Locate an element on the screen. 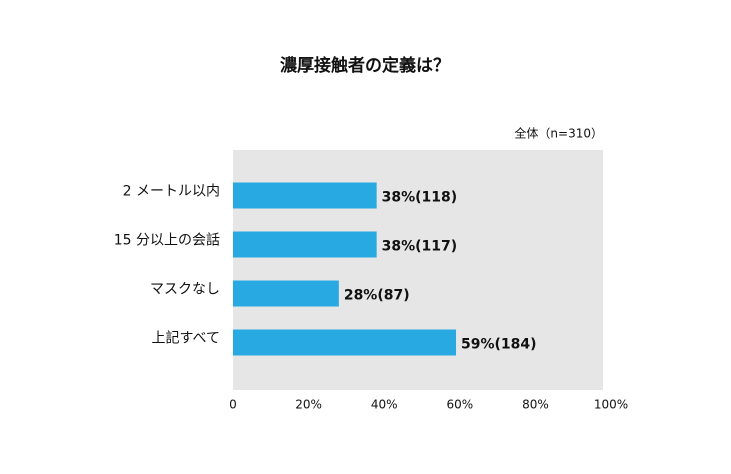 The width and height of the screenshot is (731, 474). value-label: 38%(118) is located at coordinates (420, 198).